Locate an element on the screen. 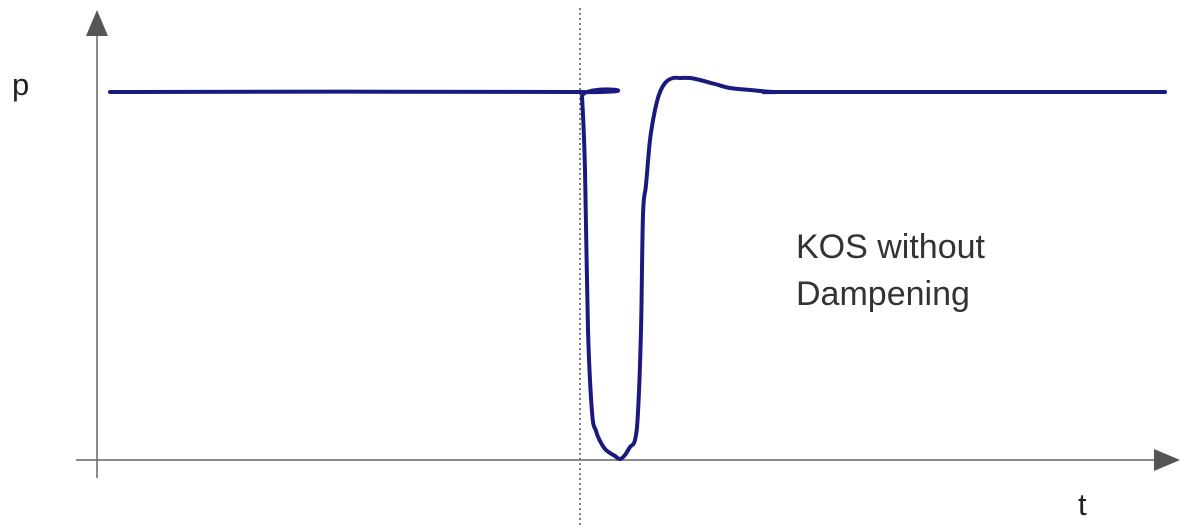 This screenshot has width=1184, height=528. y-axis-label: p is located at coordinates (20, 84).